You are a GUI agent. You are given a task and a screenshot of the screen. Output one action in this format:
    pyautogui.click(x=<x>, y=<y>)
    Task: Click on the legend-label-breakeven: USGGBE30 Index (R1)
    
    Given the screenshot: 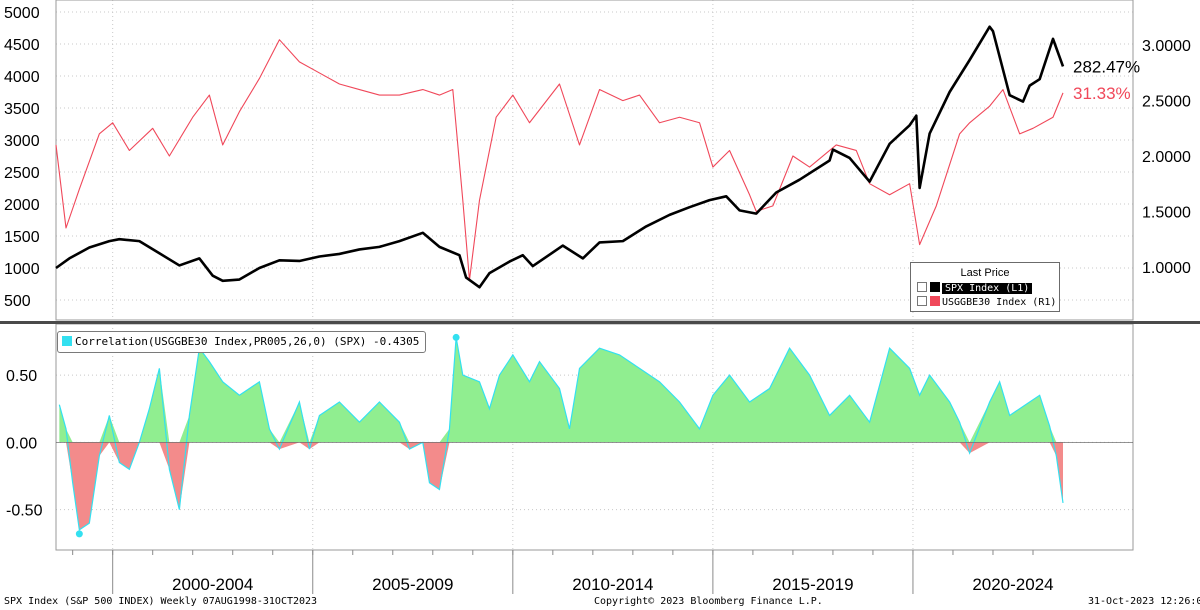 What is the action you would take?
    pyautogui.click(x=999, y=302)
    